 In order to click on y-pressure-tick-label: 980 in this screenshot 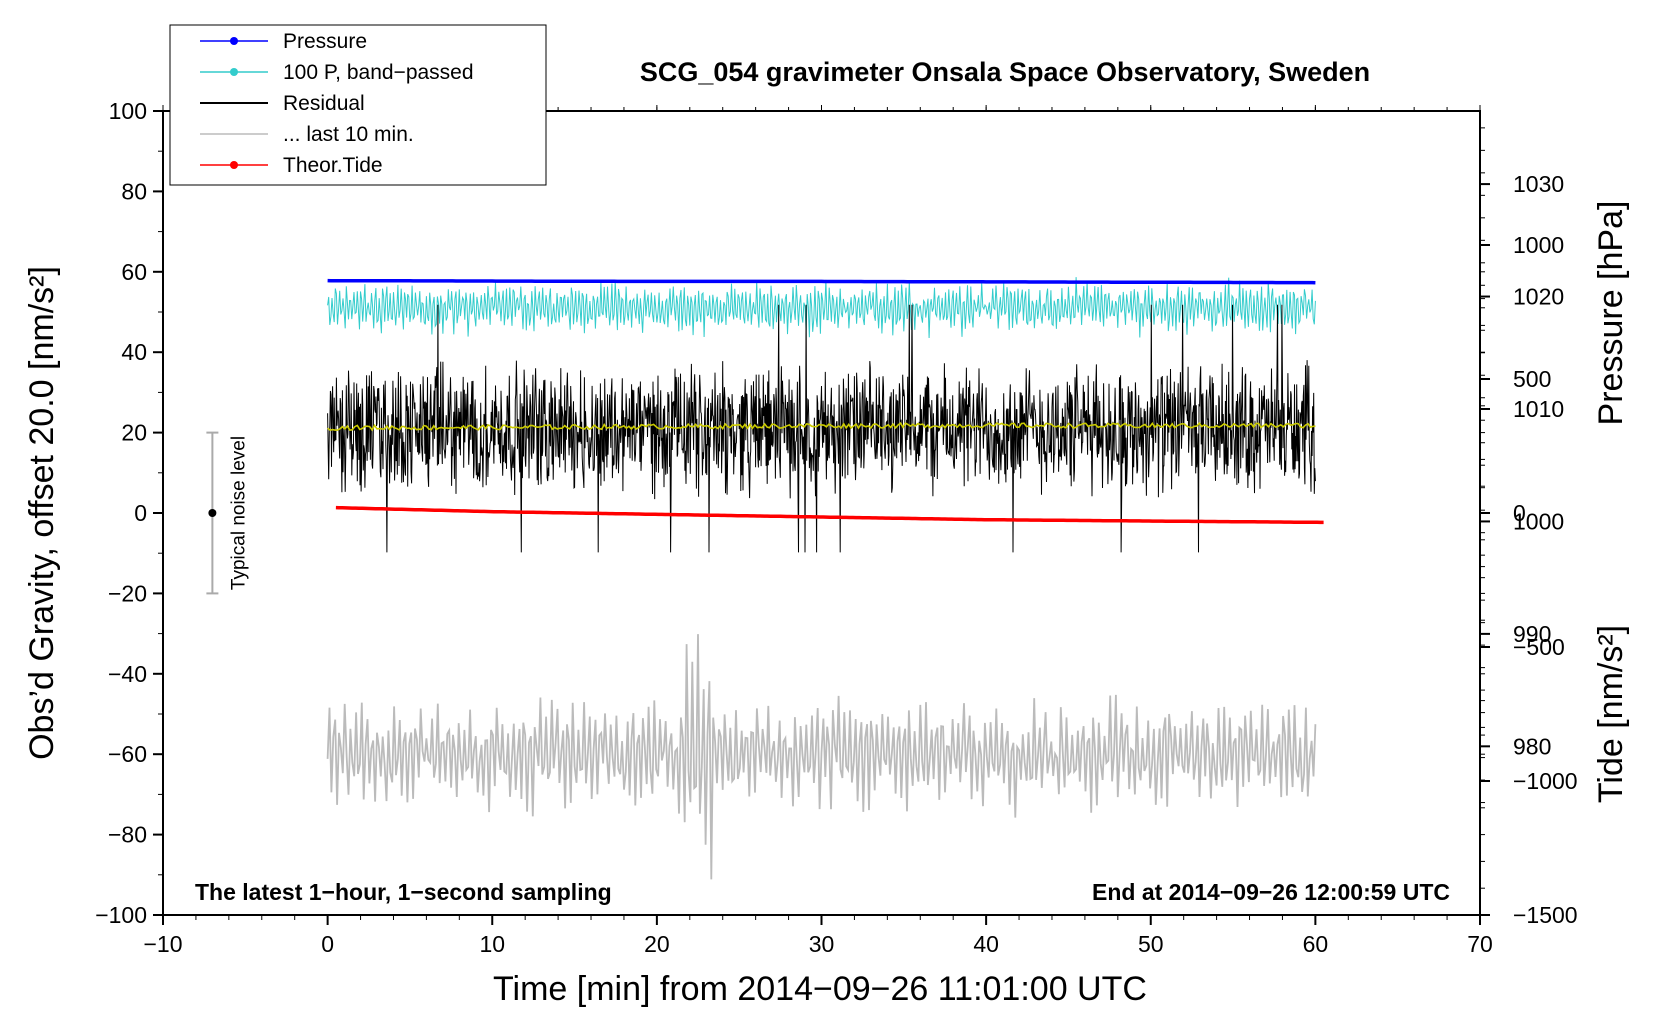, I will do `click(1532, 746)`.